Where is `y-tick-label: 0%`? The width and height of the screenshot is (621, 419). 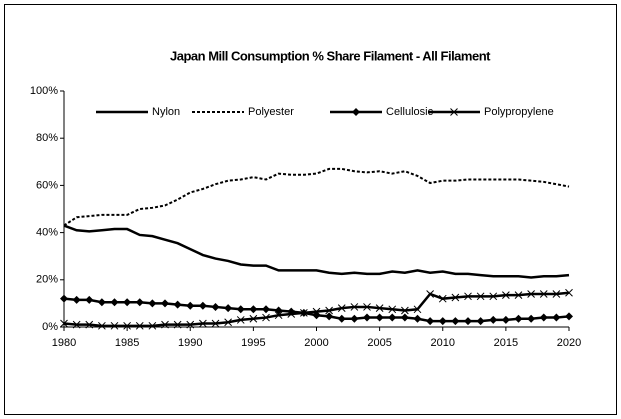 y-tick-label: 0% is located at coordinates (50, 327).